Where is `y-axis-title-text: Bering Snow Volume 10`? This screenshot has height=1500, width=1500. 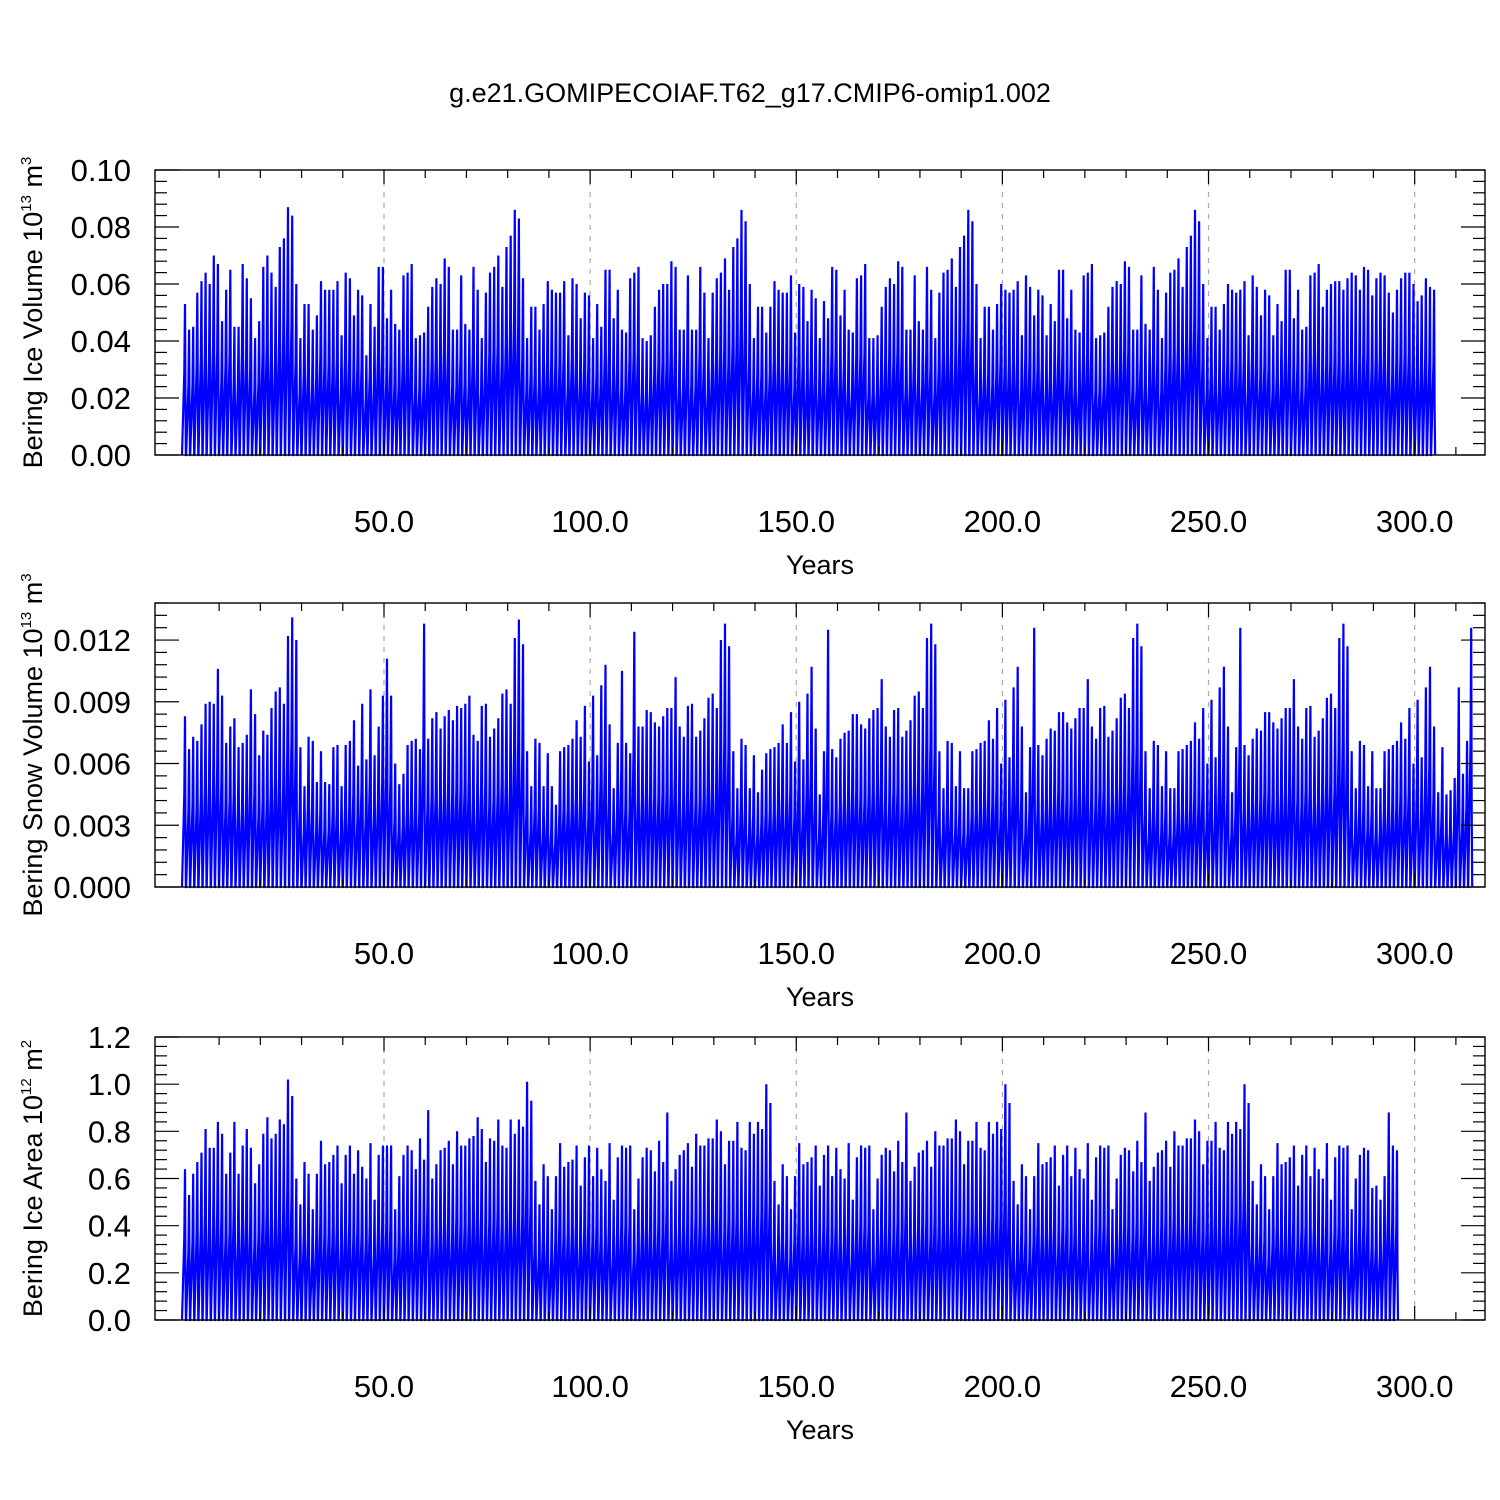
y-axis-title-text: Bering Snow Volume 10 is located at coordinates (33, 772).